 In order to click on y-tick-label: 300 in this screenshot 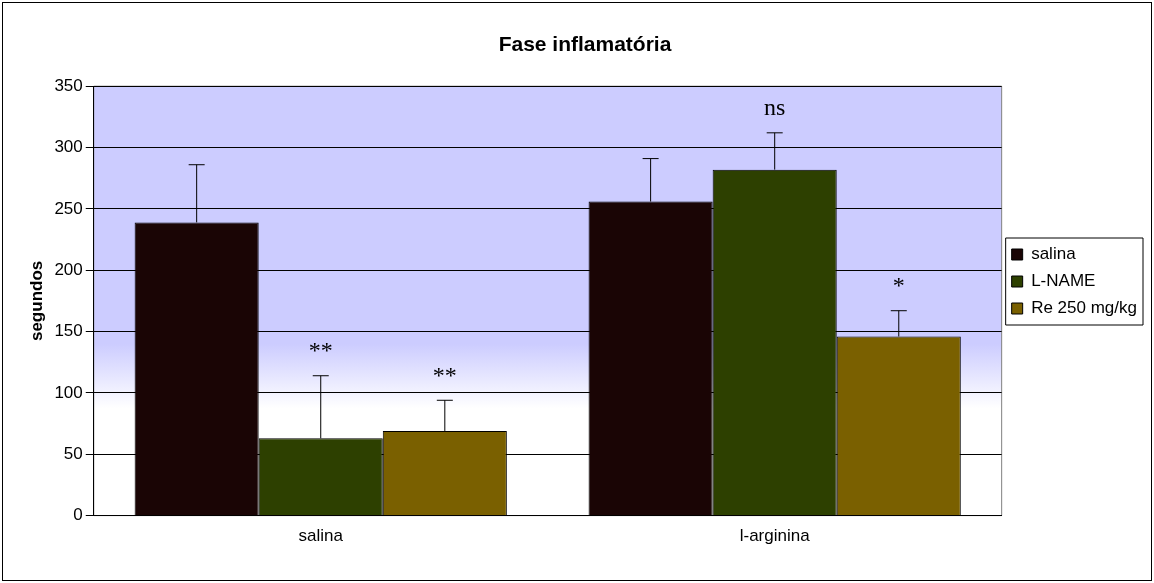, I will do `click(68, 147)`.